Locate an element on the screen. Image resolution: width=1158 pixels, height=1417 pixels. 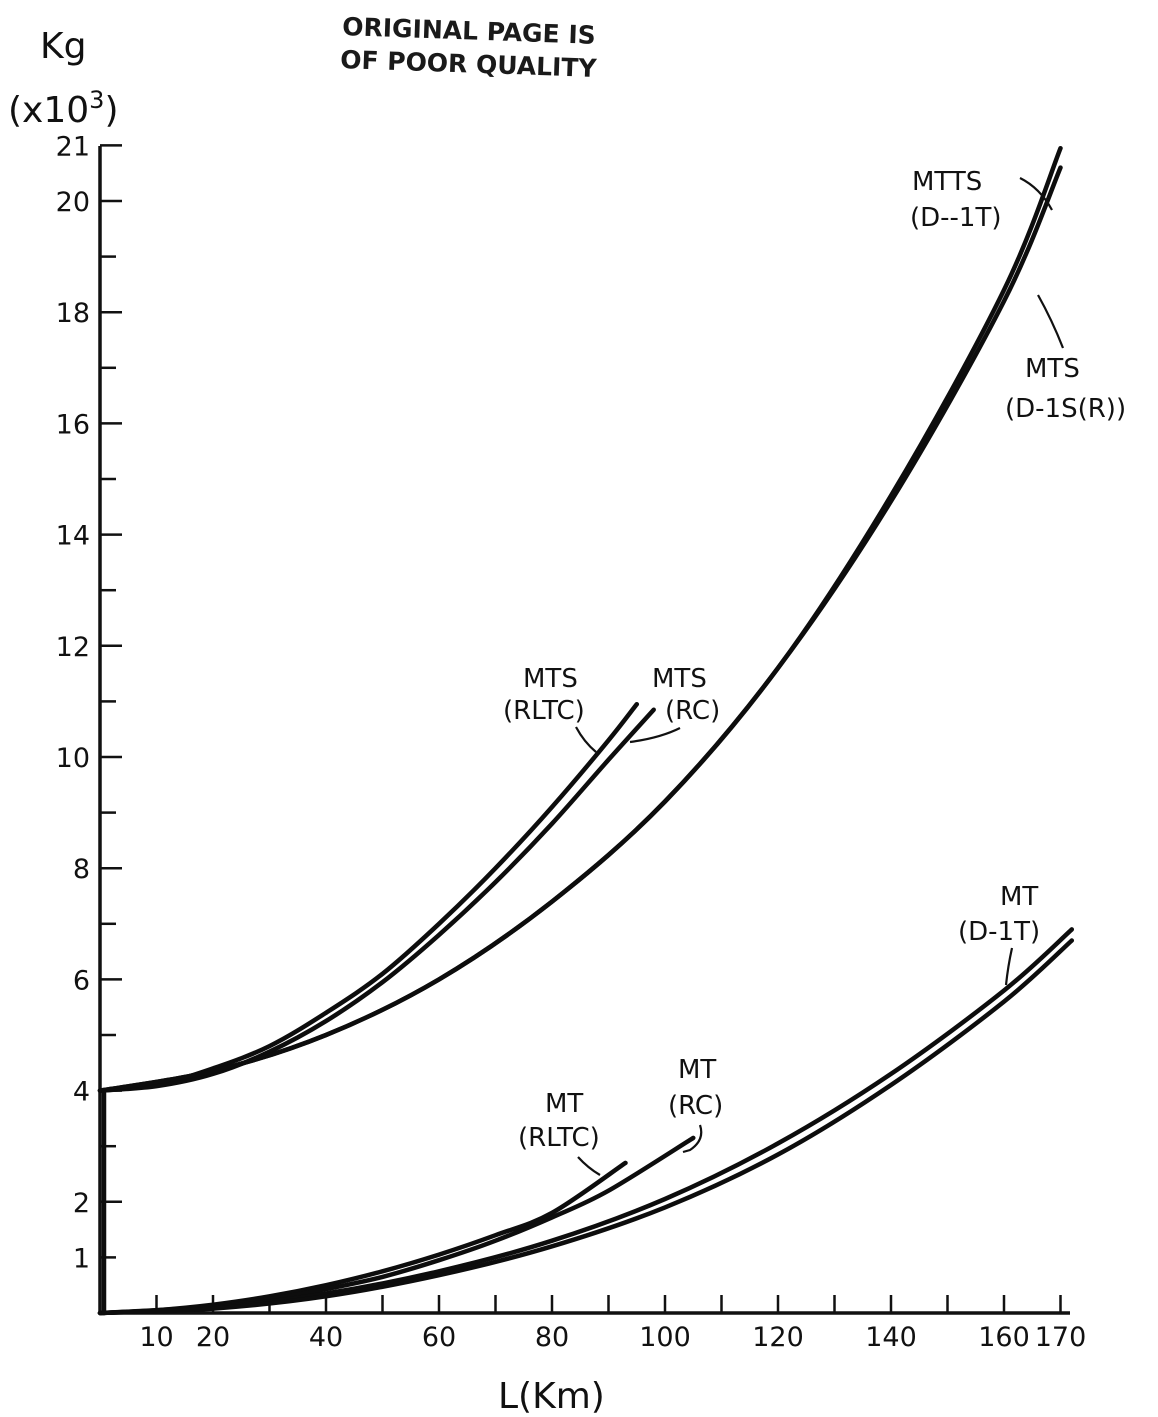
x-tick-label: 60 is located at coordinates (439, 1337).